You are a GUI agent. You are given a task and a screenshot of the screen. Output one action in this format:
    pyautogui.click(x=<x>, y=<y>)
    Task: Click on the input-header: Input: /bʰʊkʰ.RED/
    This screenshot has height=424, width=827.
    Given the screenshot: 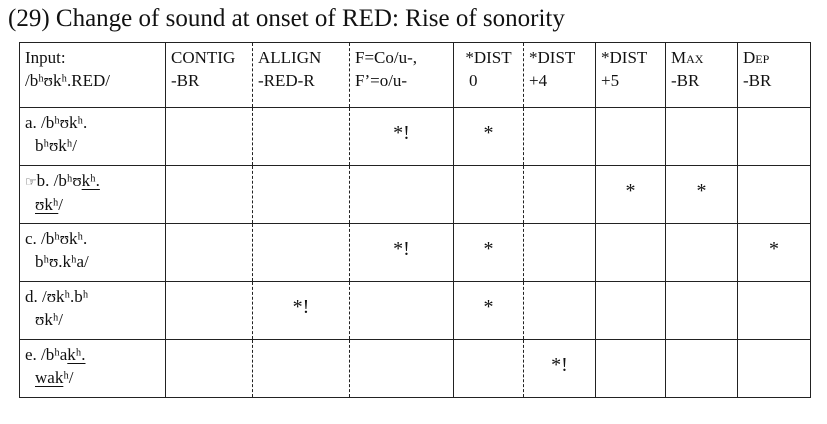 What is the action you would take?
    pyautogui.click(x=92, y=75)
    